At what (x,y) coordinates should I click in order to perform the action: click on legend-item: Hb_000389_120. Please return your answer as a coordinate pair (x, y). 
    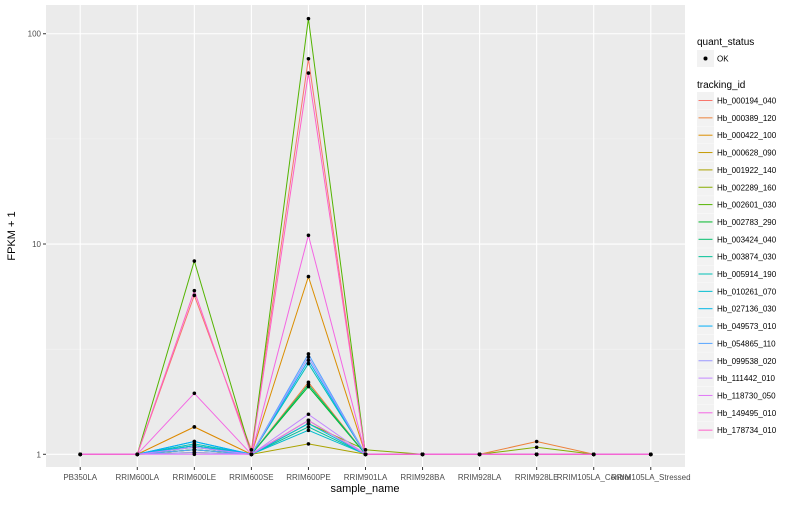
    Looking at the image, I should click on (737, 118).